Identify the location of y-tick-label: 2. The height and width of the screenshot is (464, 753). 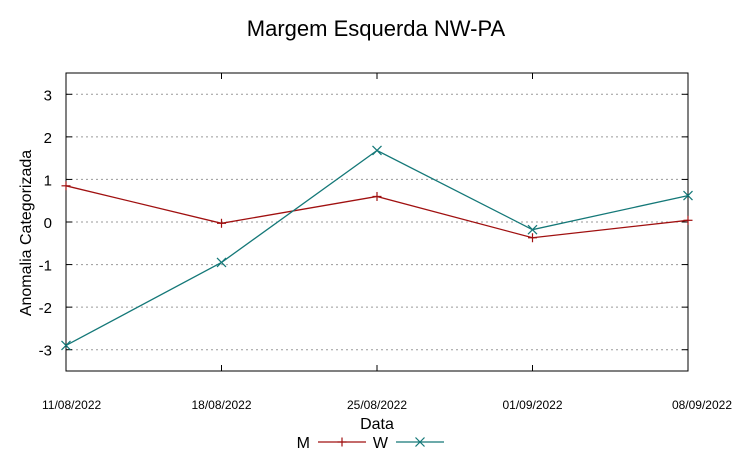
(48, 138).